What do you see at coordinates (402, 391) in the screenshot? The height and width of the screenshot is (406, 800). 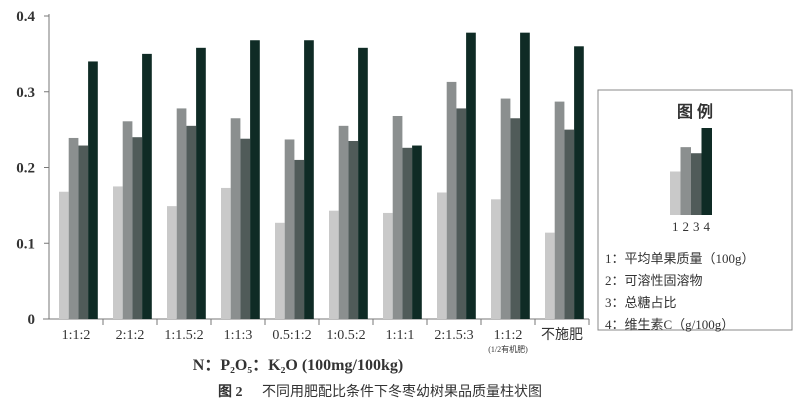 I see `figure-caption: 不同用肥配比条件下冬枣幼树果品质量柱状图` at bounding box center [402, 391].